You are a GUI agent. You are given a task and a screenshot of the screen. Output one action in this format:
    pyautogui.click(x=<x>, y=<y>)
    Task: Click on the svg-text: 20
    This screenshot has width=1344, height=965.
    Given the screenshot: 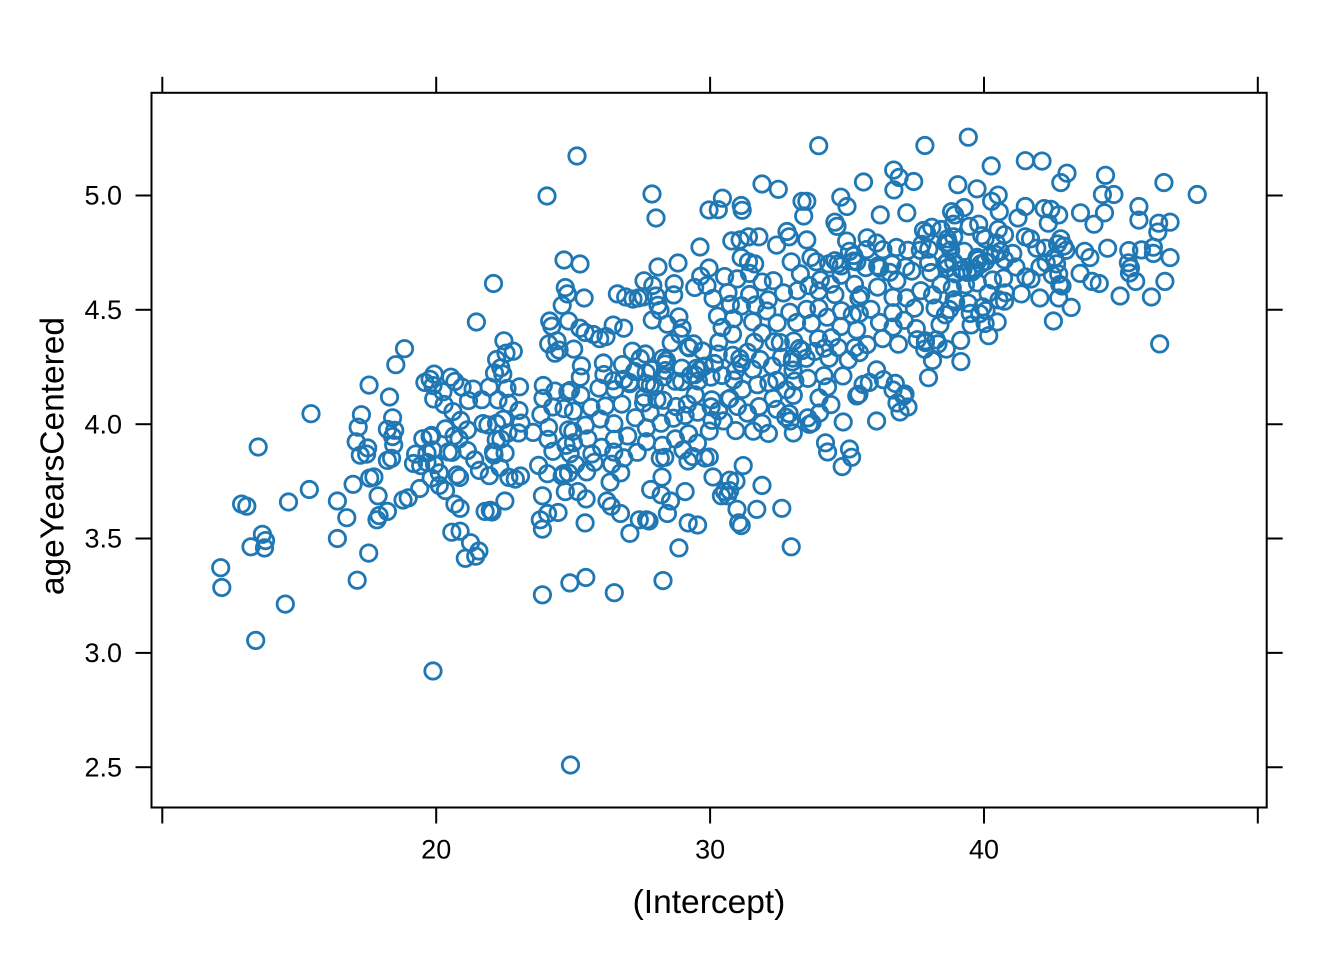 What is the action you would take?
    pyautogui.click(x=436, y=849)
    